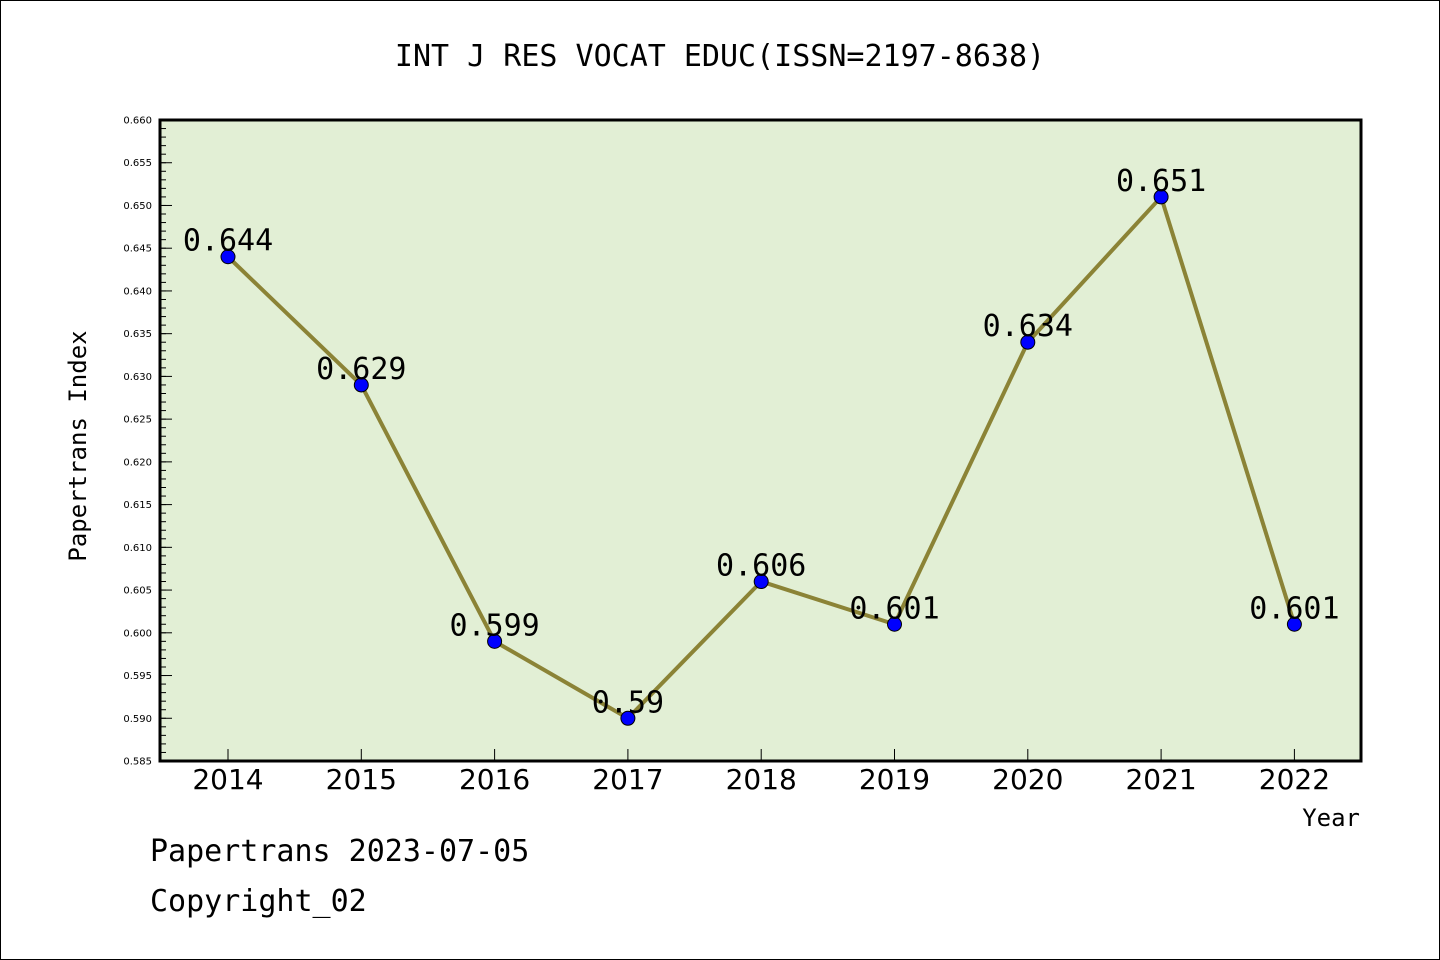 This screenshot has height=960, width=1440. Describe the element at coordinates (137, 291) in the screenshot. I see `y-tick-label: 0.640` at that location.